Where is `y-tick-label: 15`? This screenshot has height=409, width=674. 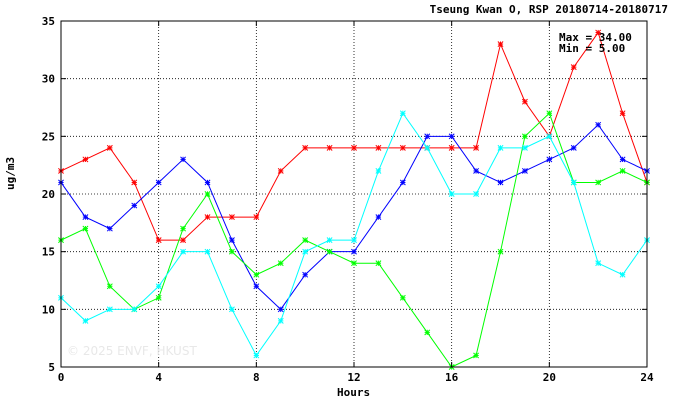 y-tick-label: 15 is located at coordinates (48, 252).